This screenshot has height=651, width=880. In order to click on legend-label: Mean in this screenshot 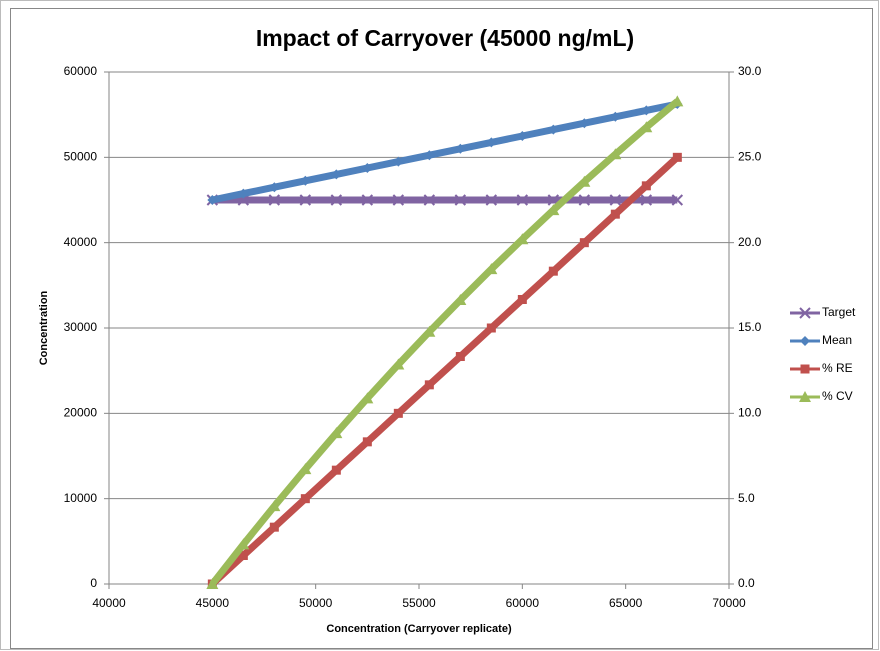, I will do `click(837, 340)`.